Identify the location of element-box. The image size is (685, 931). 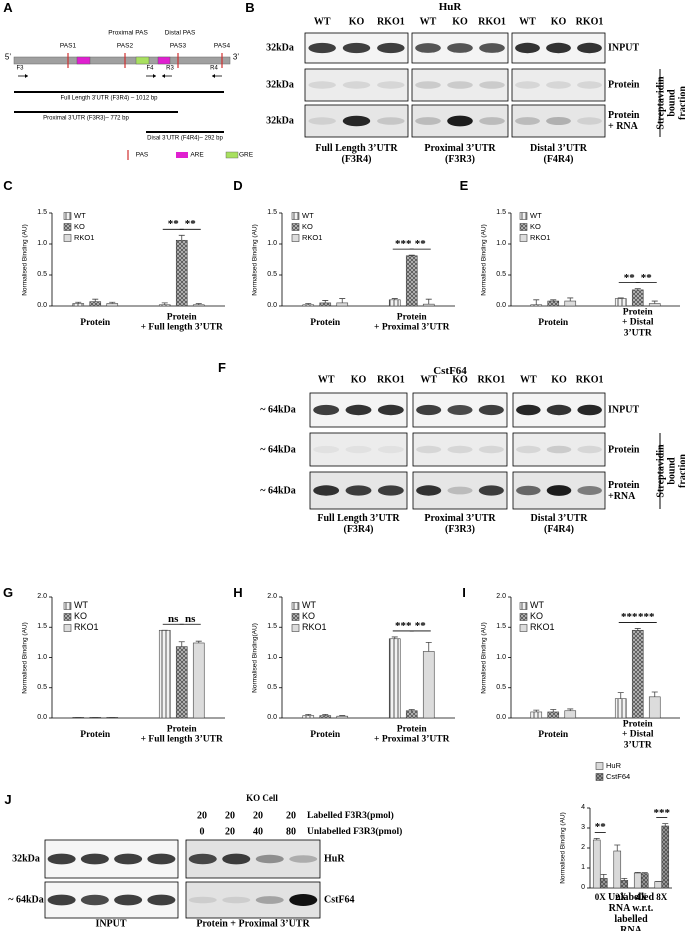
(142, 60).